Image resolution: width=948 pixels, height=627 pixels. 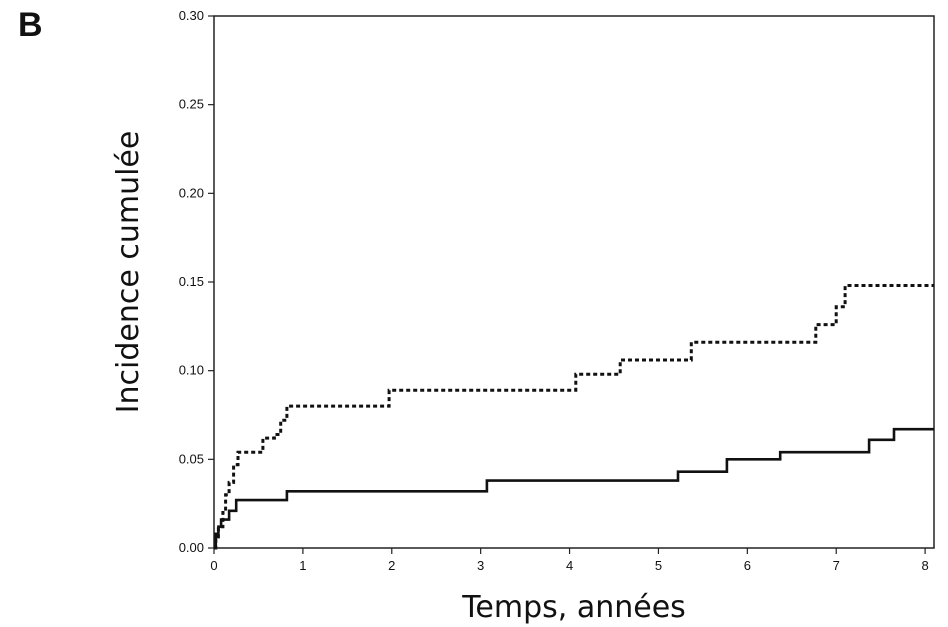 I want to click on solid-step-curve, so click(x=574, y=488).